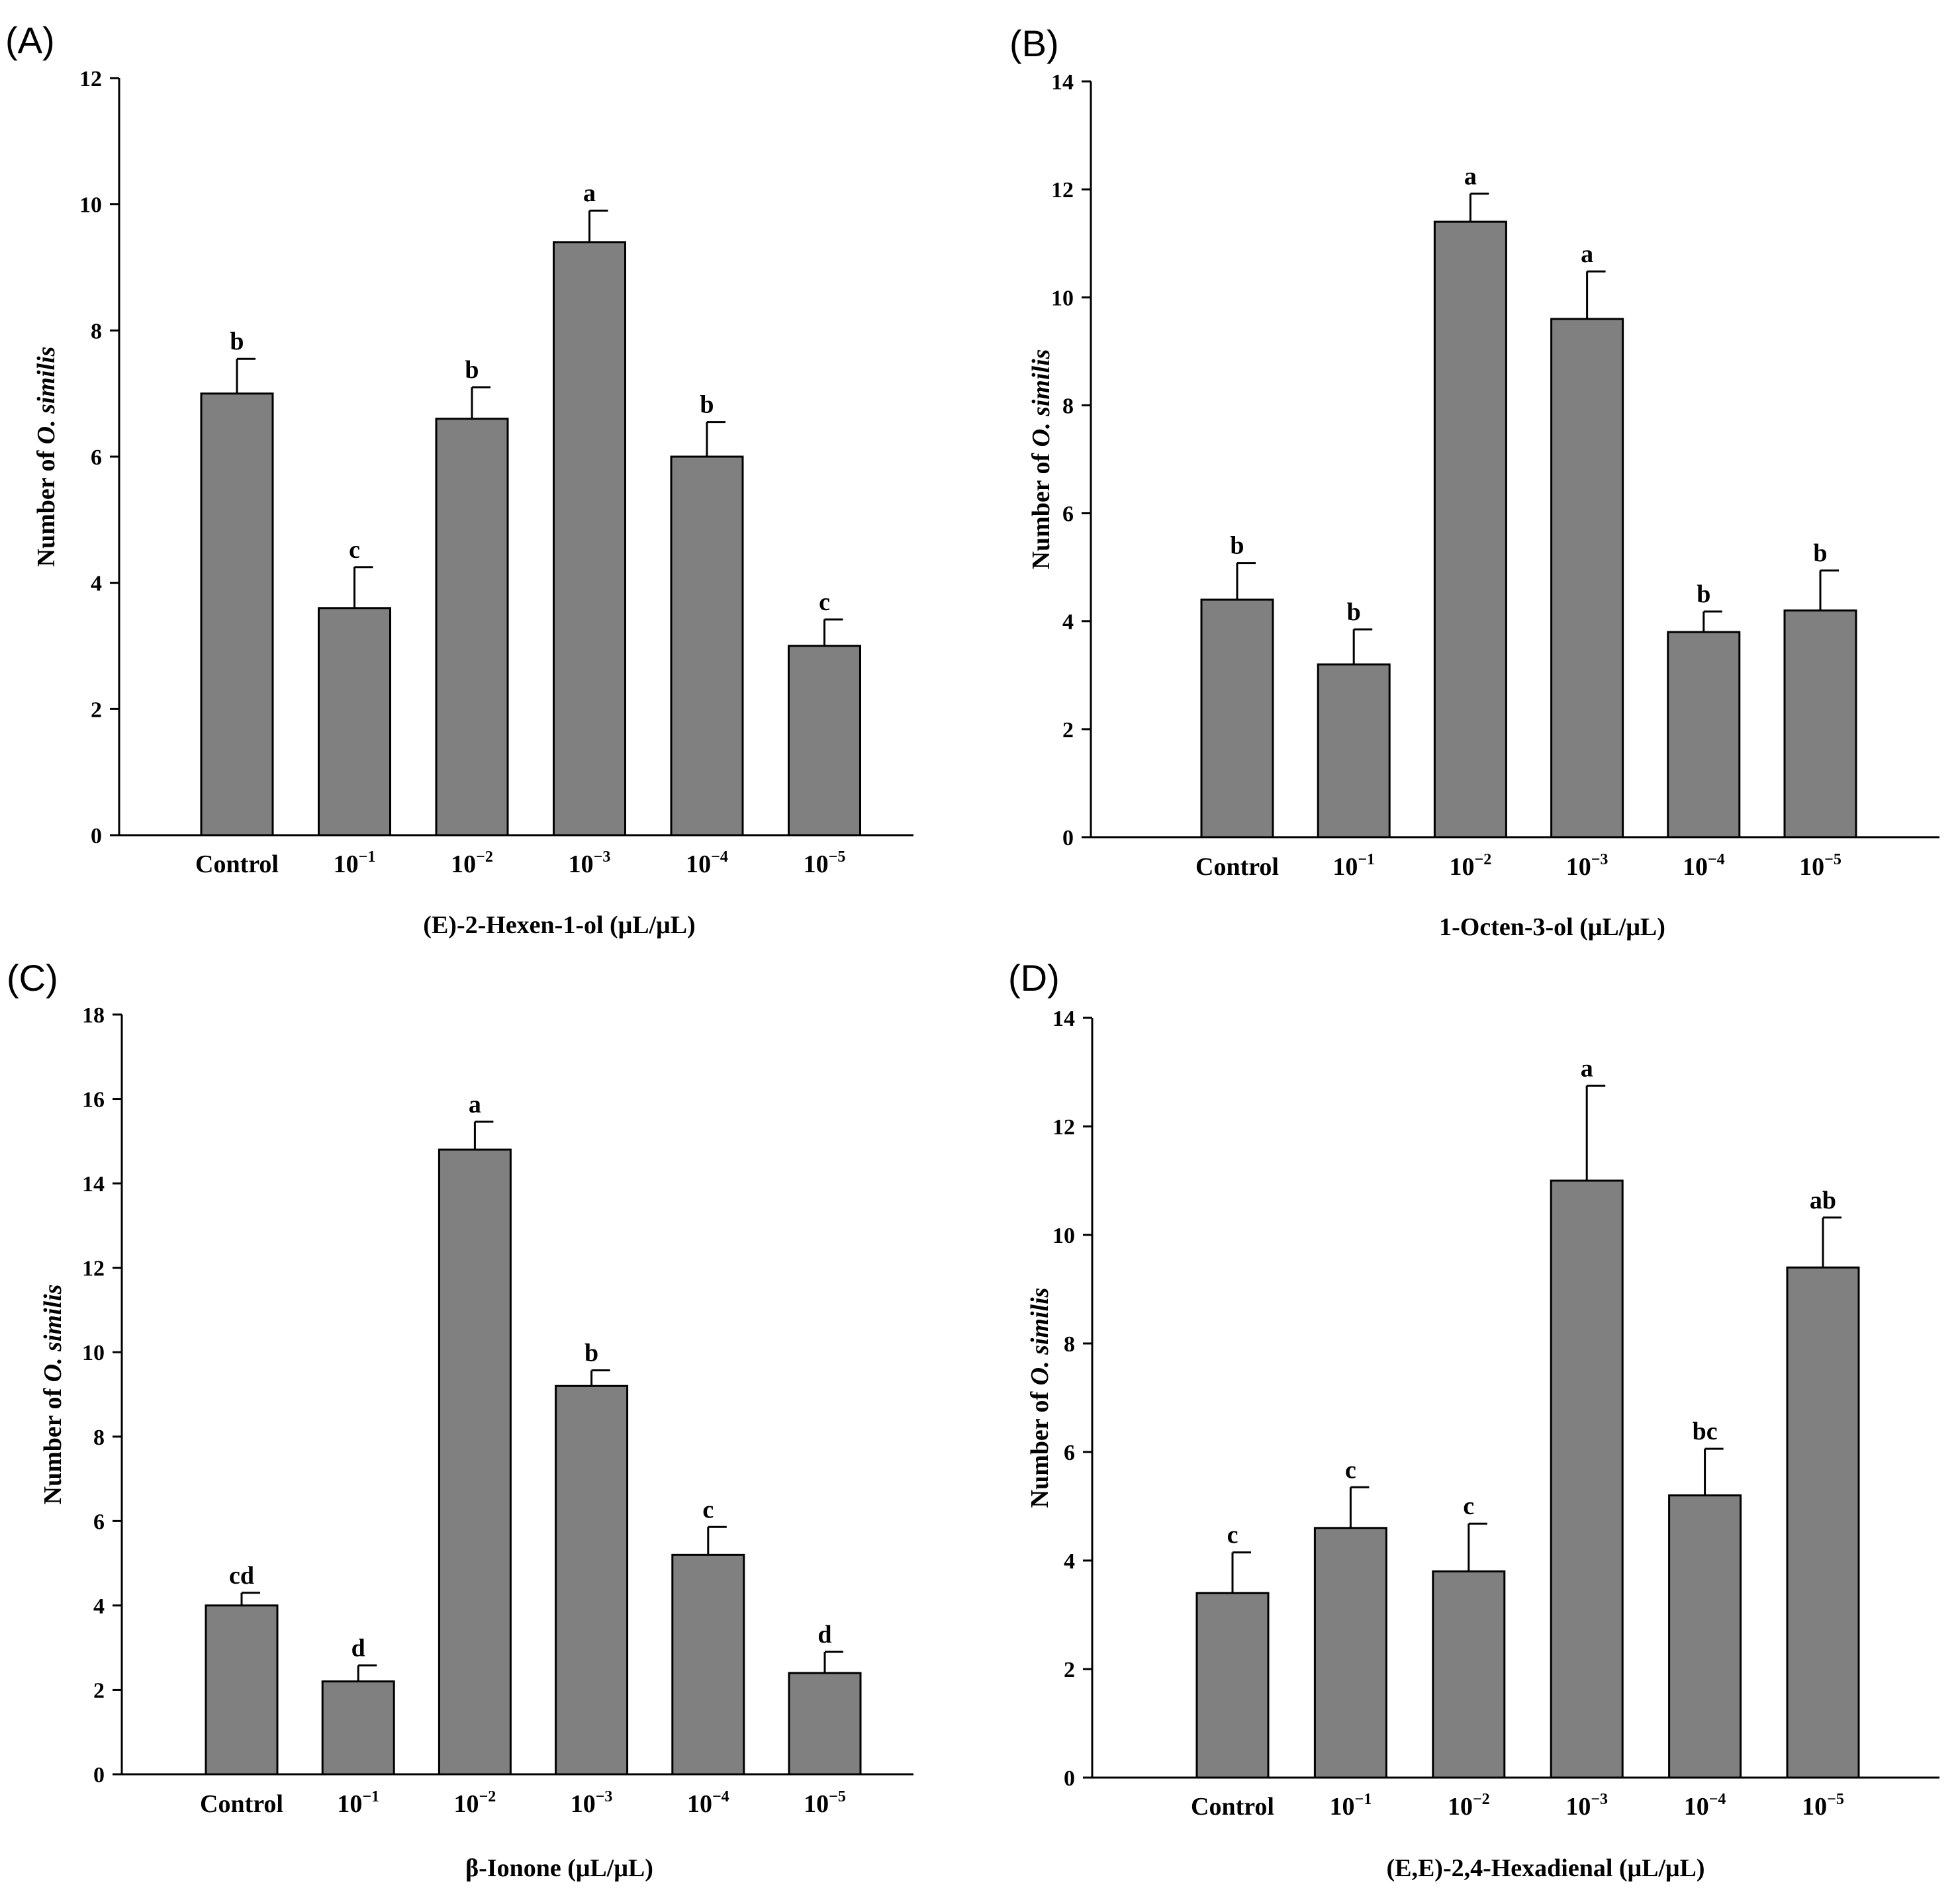 The image size is (1958, 1904). Describe the element at coordinates (824, 1635) in the screenshot. I see `significance-letter: d` at that location.